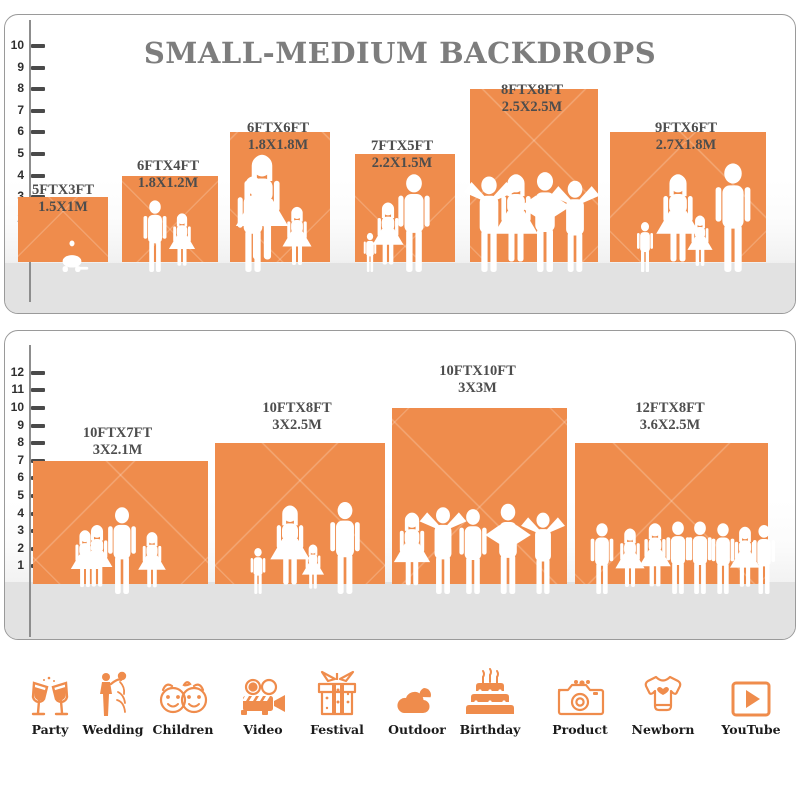 This screenshot has width=800, height=800. Describe the element at coordinates (532, 99) in the screenshot. I see `bar-size-label: 8FTX8FT 2.5X2.5M` at that location.